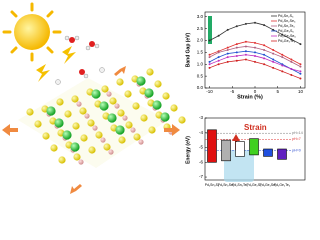 This screenshot has height=240, width=320. Describe the element at coordinates (296, 139) in the screenshot. I see `reference-label: pH=7` at that location.